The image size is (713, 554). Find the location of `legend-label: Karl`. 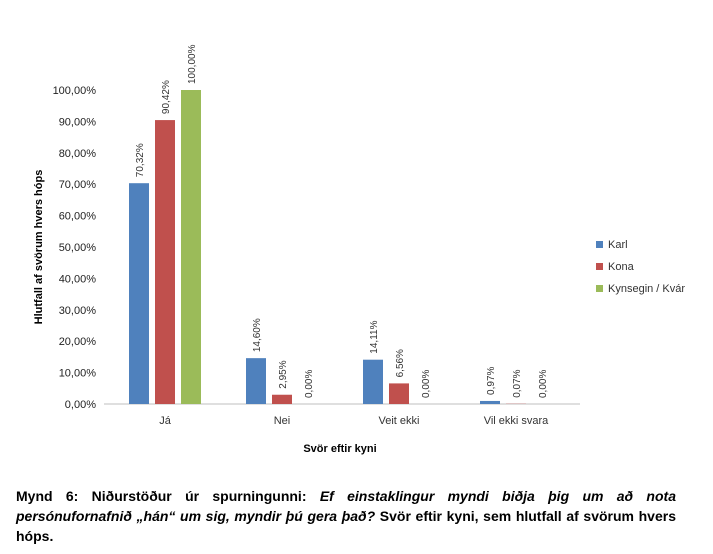

legend-label: Karl is located at coordinates (618, 245).